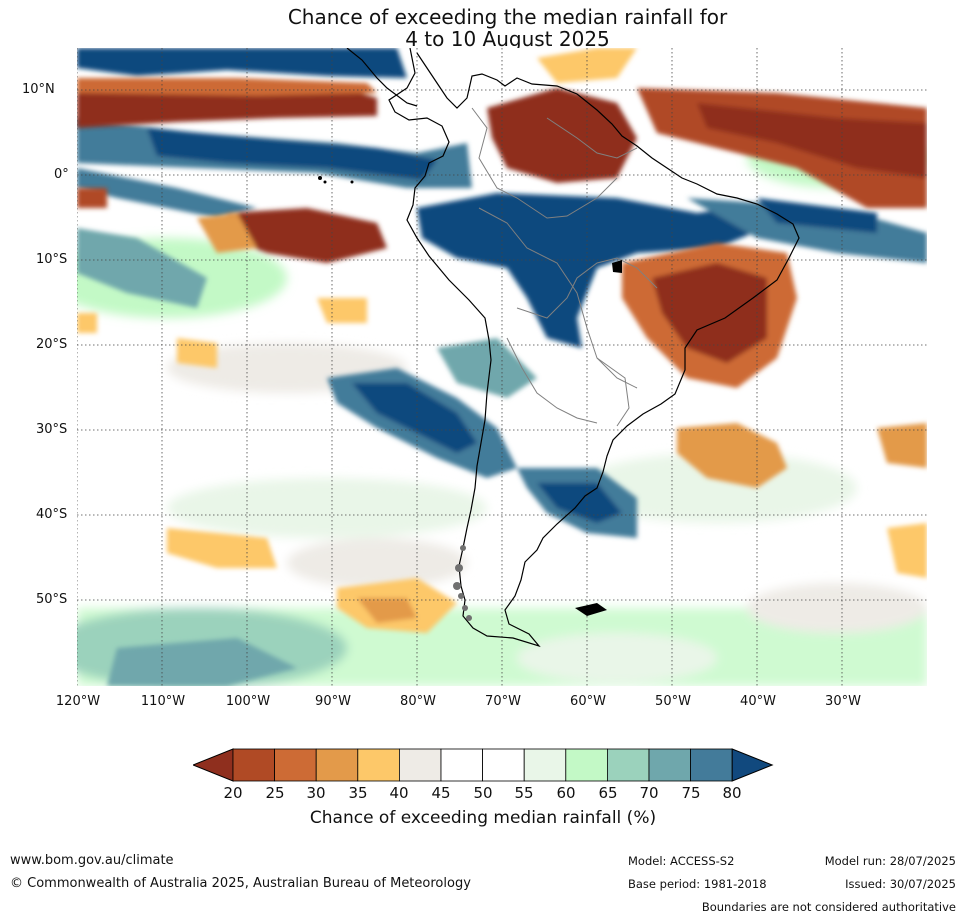 Image resolution: width=965 pixels, height=919 pixels. Describe the element at coordinates (503, 701) in the screenshot. I see `lon-label-70W: 70°W` at that location.